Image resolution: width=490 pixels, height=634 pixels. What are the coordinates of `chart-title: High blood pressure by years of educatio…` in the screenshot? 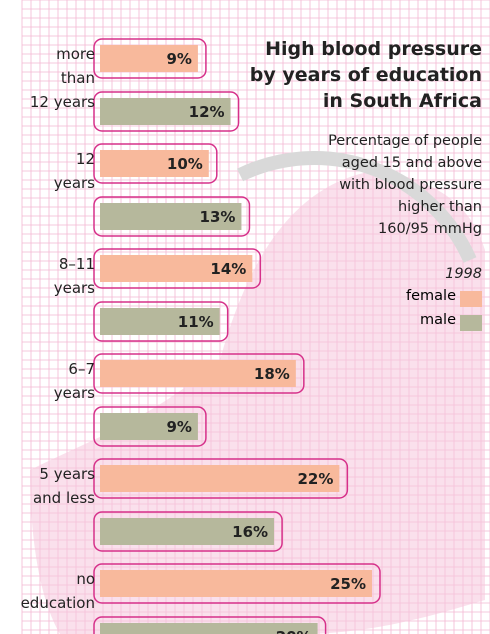 It's located at (365, 75).